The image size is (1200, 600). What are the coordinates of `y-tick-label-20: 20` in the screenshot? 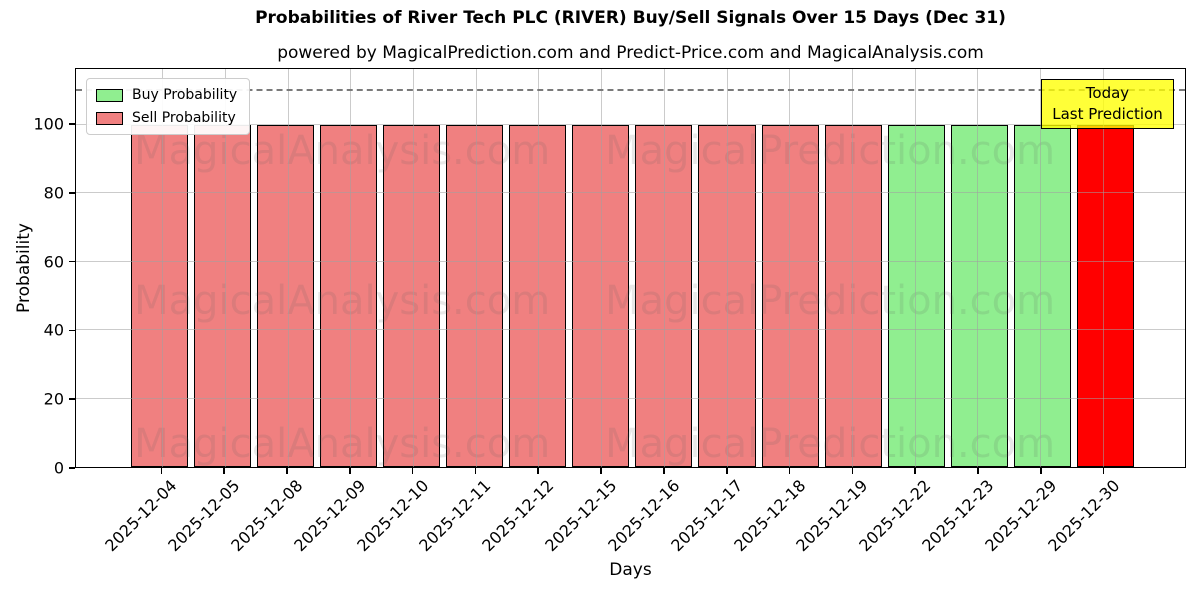 It's located at (53, 399).